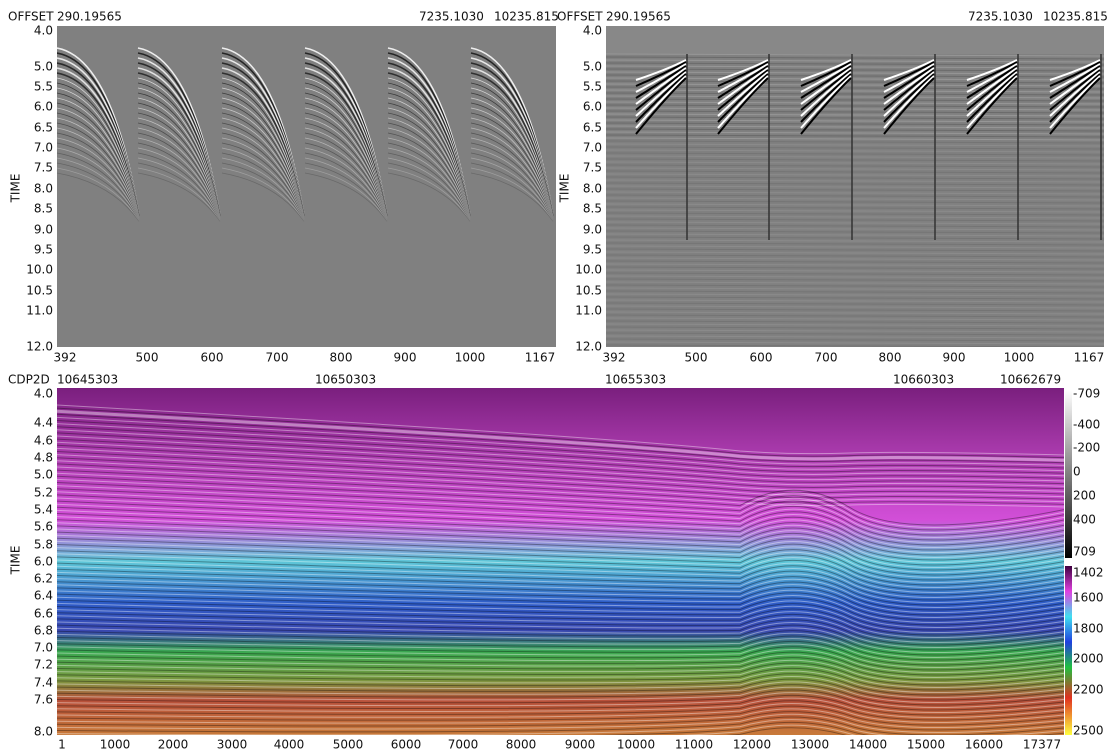 The image size is (1107, 752). Describe the element at coordinates (115, 745) in the screenshot. I see `x-tick-label: 1000` at that location.